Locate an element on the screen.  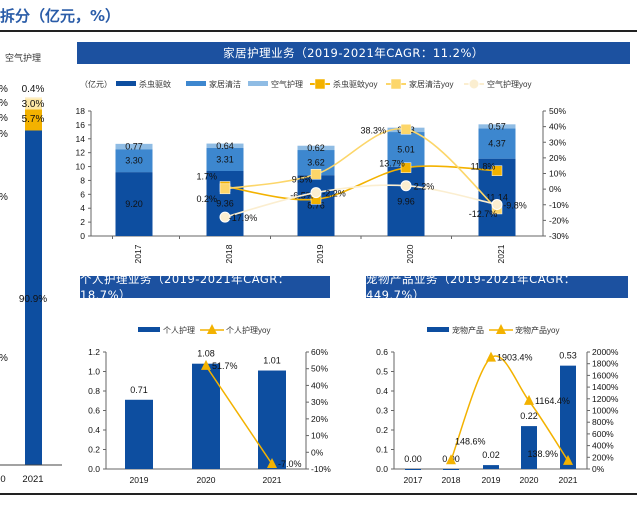
bar-data-label: 0.4% is located at coordinates (33, 89).